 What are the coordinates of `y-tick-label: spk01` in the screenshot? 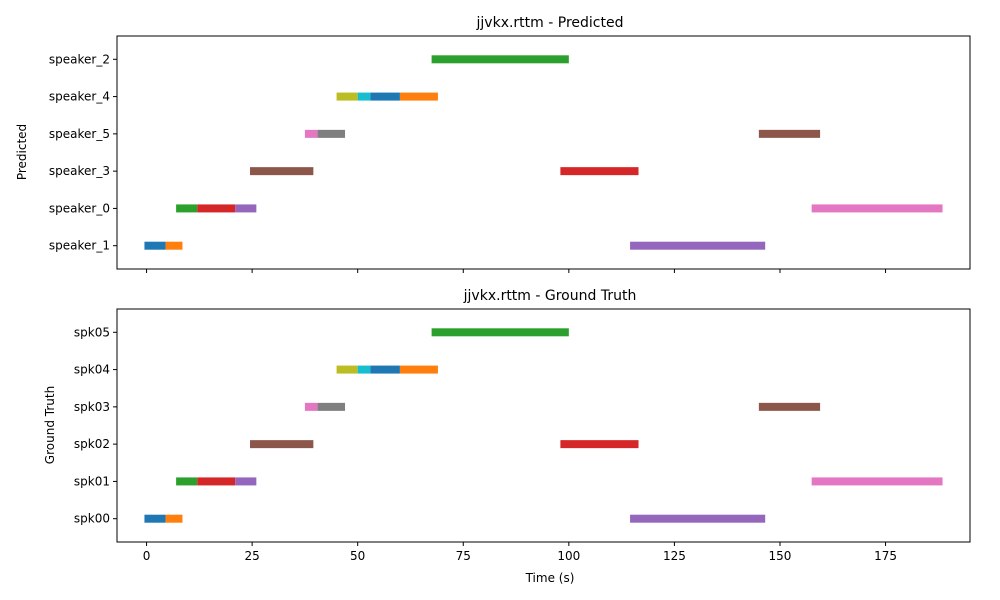 It's located at (92, 481).